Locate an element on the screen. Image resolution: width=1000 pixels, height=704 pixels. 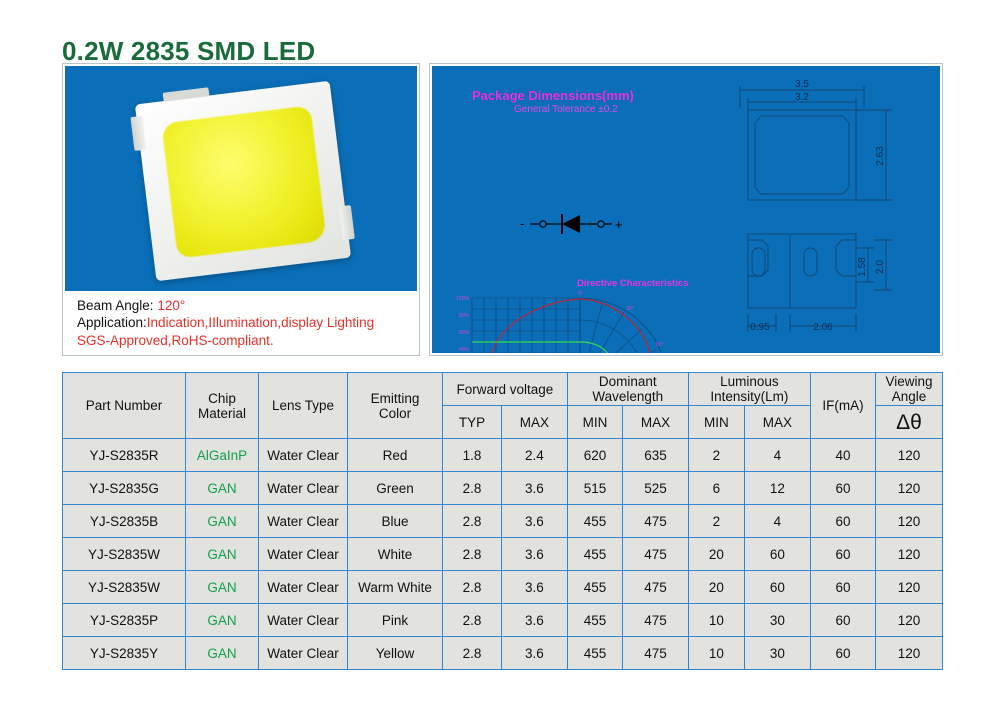
header-vf-max: MAX is located at coordinates (534, 422).